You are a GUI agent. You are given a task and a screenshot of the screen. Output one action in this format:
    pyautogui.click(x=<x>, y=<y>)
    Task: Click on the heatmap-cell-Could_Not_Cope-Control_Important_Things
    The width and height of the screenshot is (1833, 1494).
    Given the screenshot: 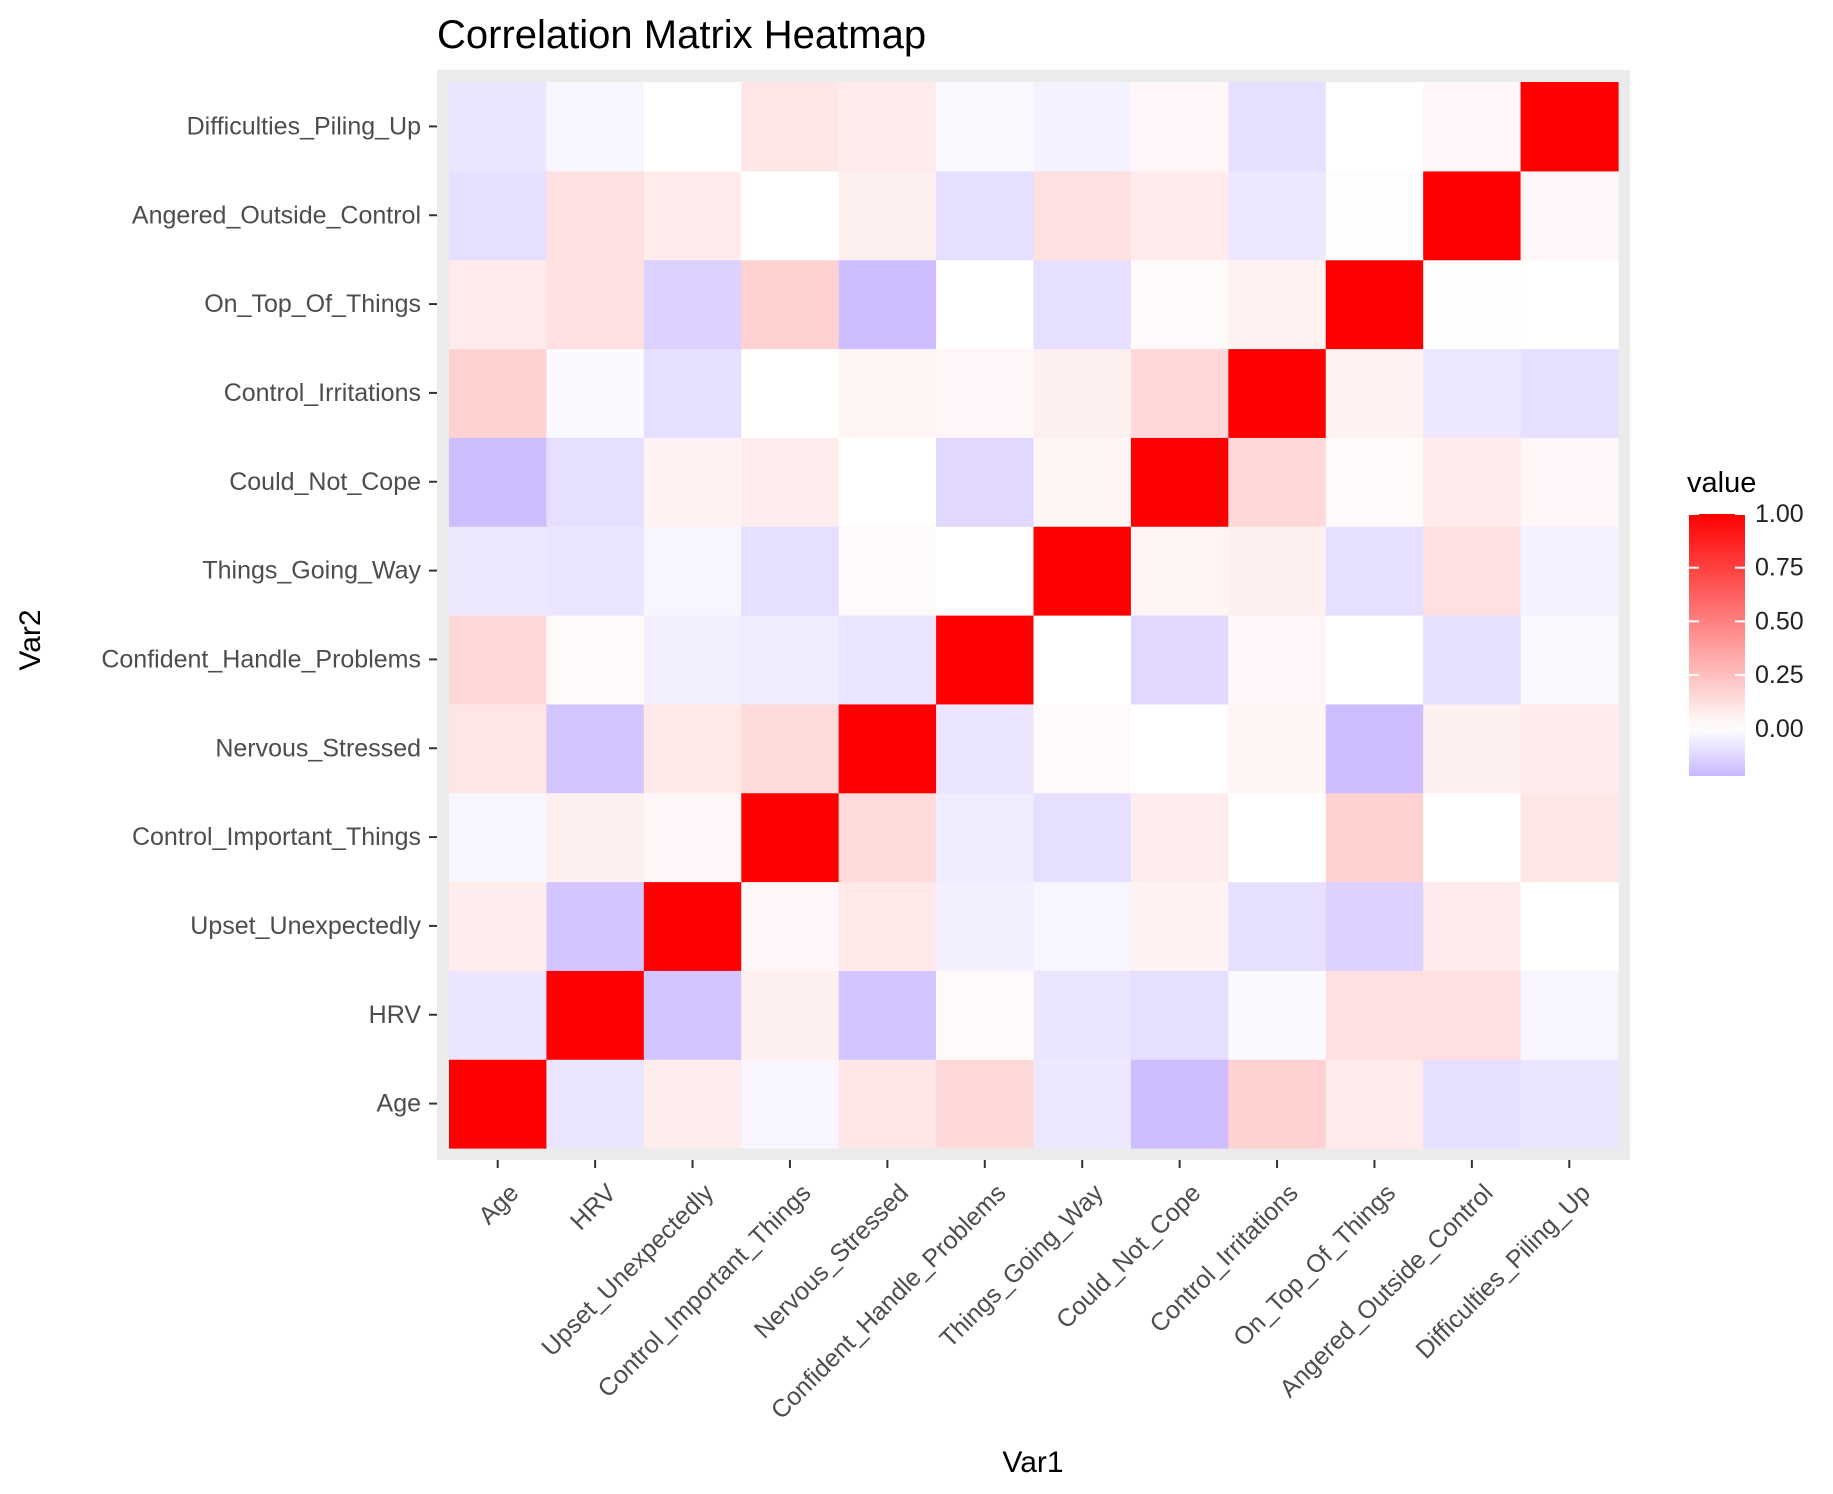 What is the action you would take?
    pyautogui.click(x=1179, y=837)
    